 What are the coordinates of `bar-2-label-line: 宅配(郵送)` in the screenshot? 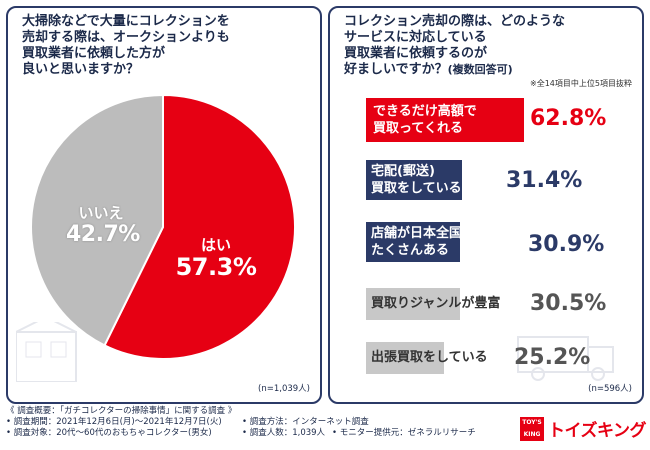 It's located at (403, 171).